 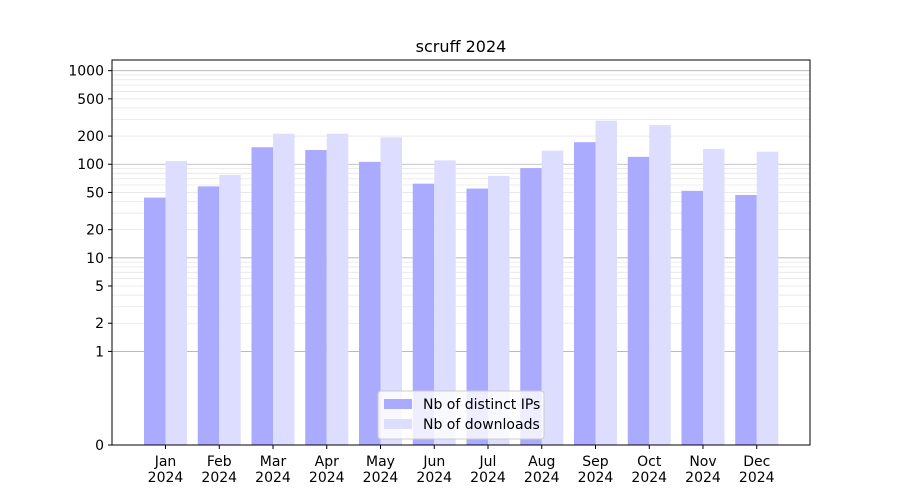 I want to click on y-tick-label: 500, so click(x=90, y=100).